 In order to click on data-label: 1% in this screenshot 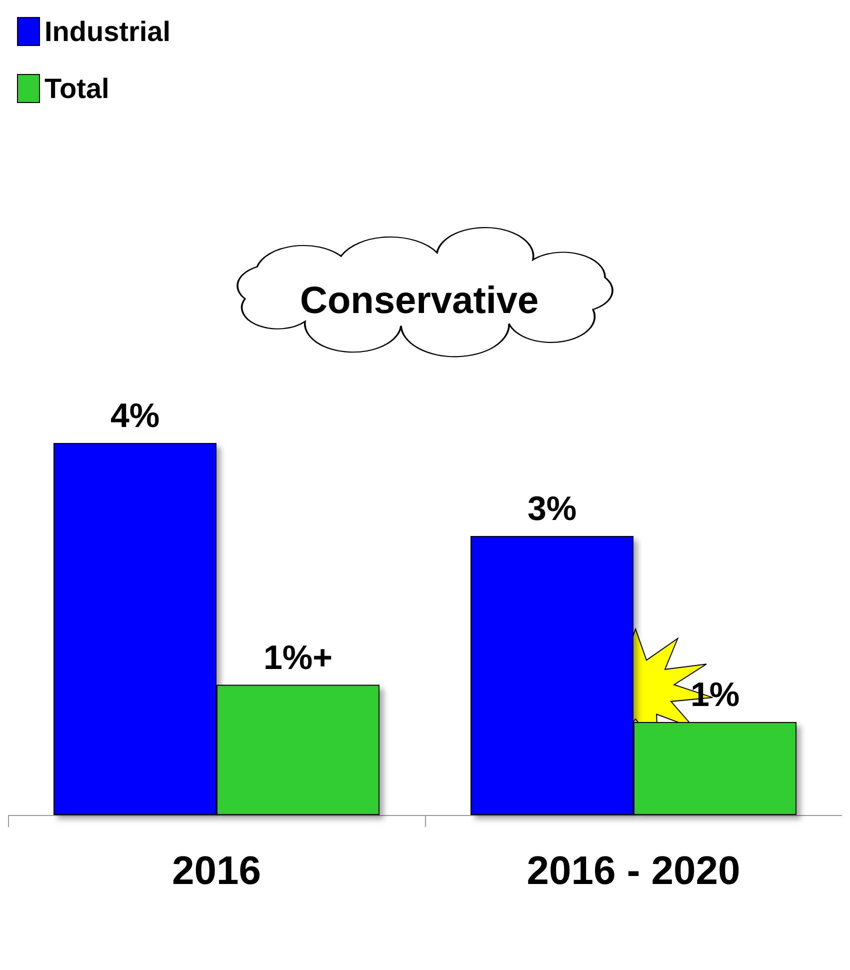, I will do `click(715, 695)`.